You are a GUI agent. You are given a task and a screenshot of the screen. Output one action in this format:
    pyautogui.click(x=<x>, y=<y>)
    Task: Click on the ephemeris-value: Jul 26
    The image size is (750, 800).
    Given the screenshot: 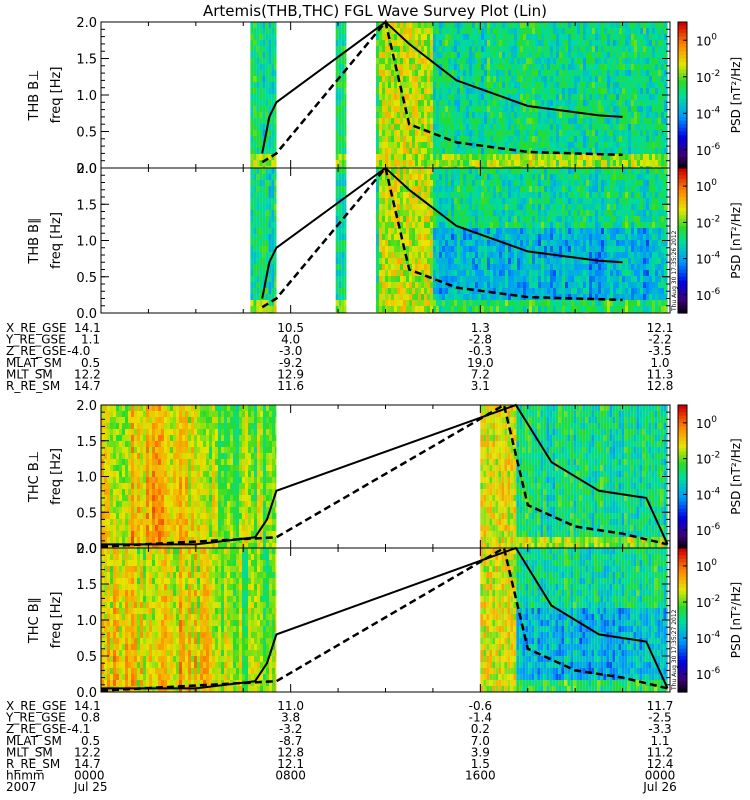 What is the action you would take?
    pyautogui.click(x=659, y=787)
    